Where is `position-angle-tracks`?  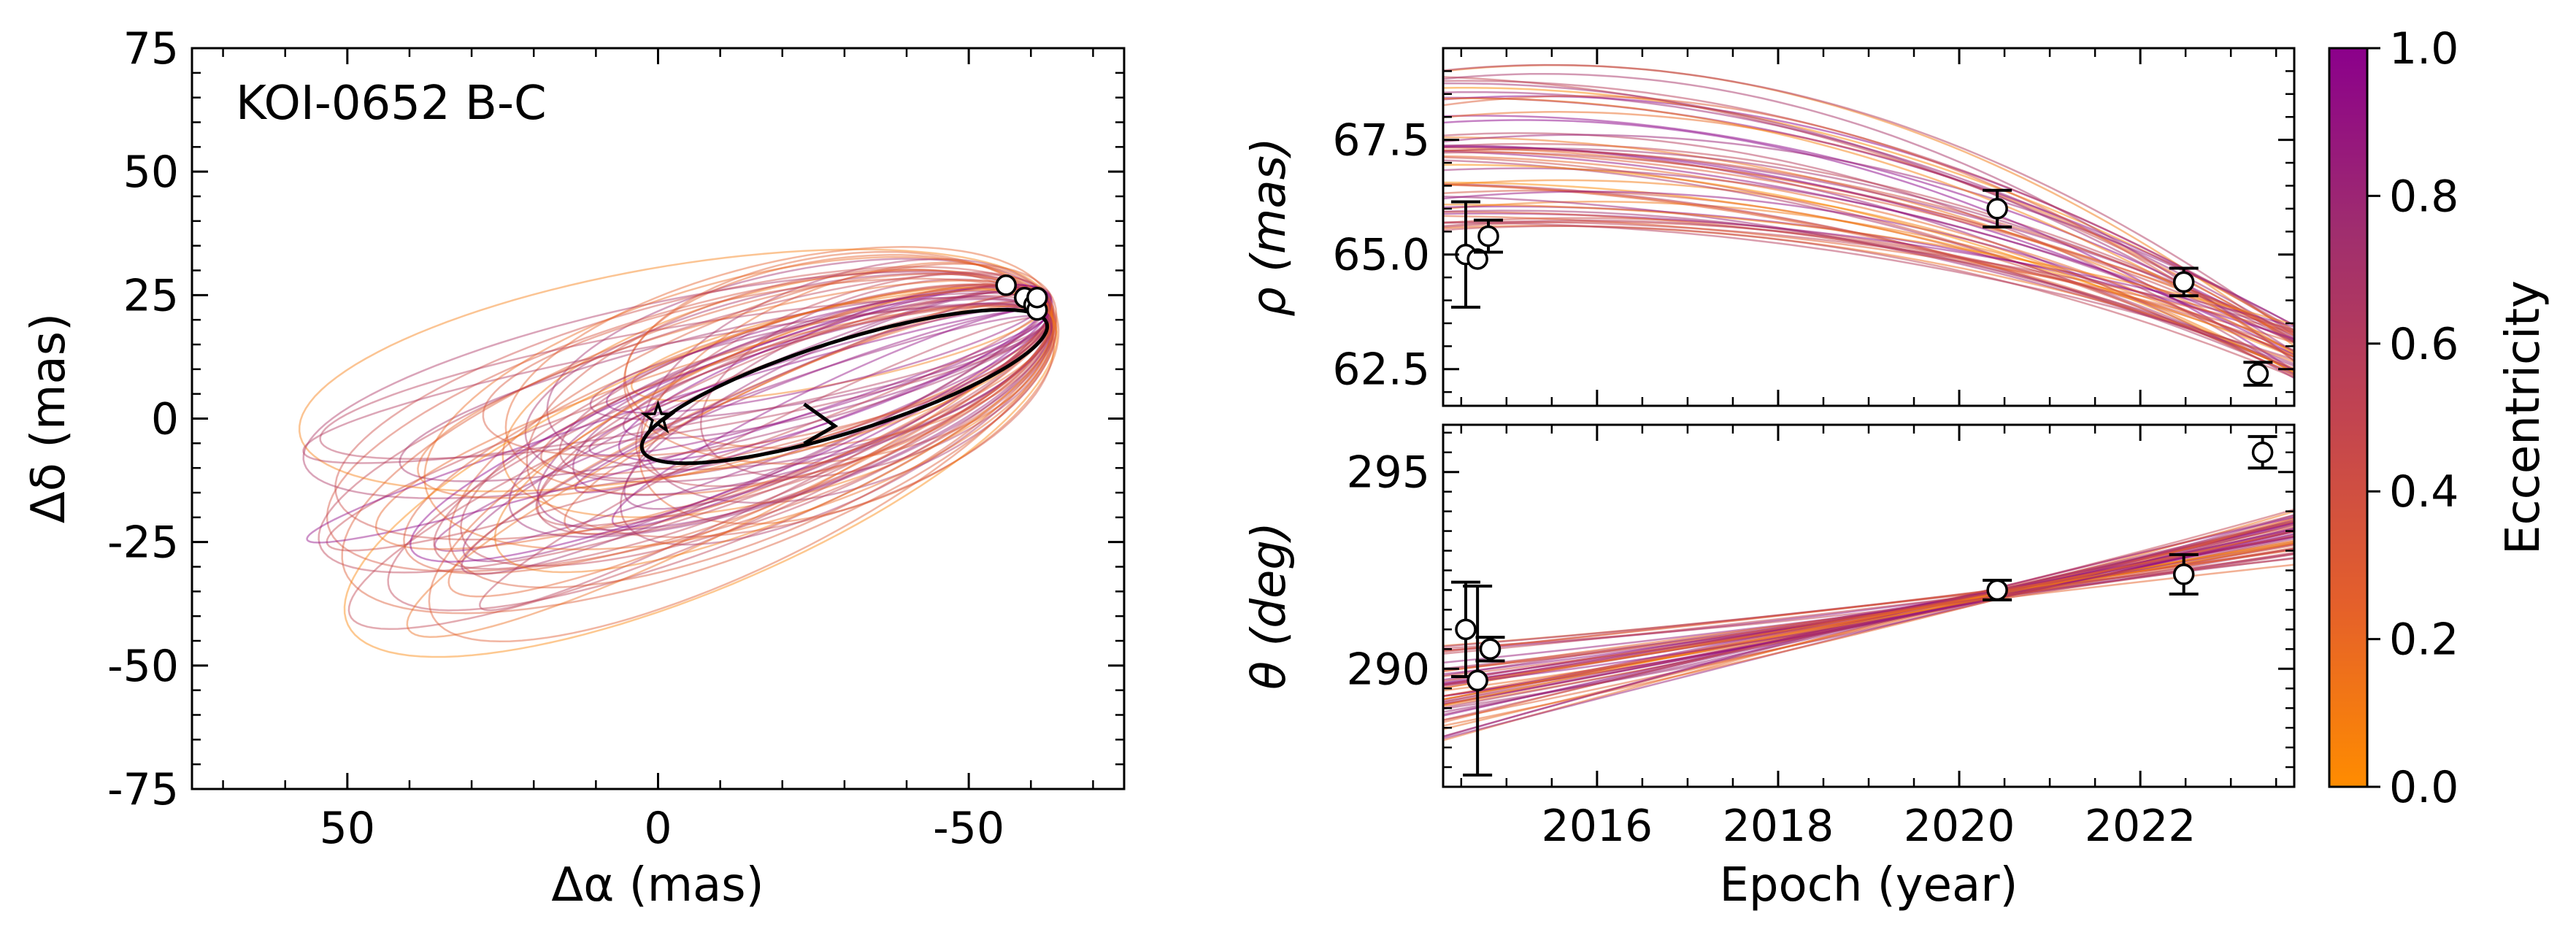 position-angle-tracks is located at coordinates (1868, 625).